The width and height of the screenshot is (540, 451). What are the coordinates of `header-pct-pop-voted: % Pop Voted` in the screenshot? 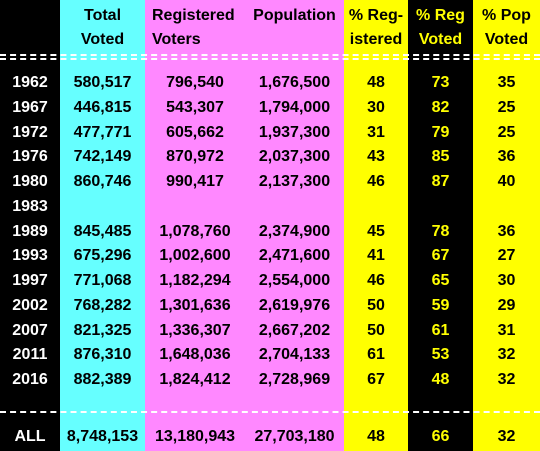 It's located at (506, 27).